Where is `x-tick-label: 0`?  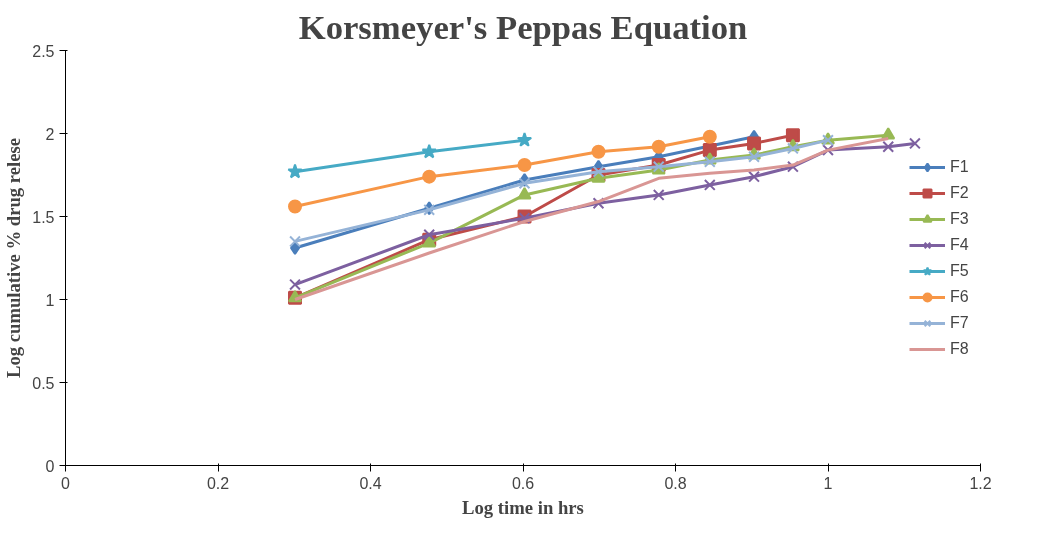
x-tick-label: 0 is located at coordinates (66, 483).